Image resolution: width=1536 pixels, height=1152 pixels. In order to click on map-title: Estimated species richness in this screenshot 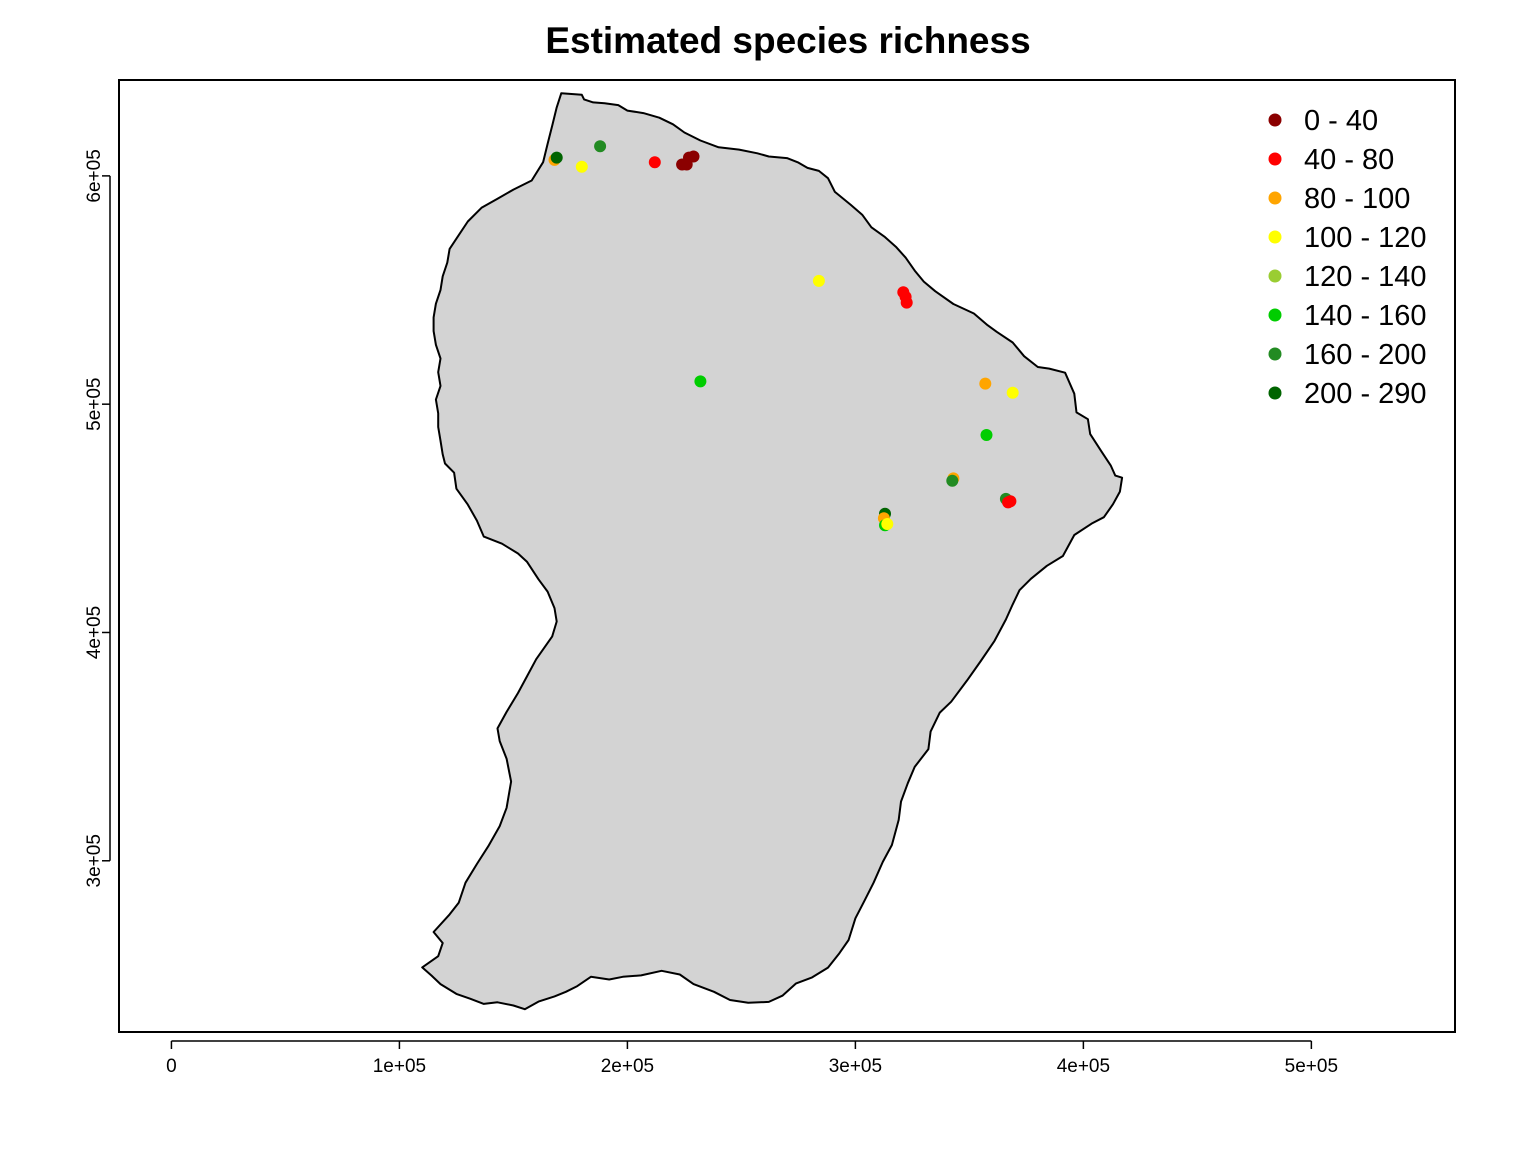, I will do `click(787, 40)`.